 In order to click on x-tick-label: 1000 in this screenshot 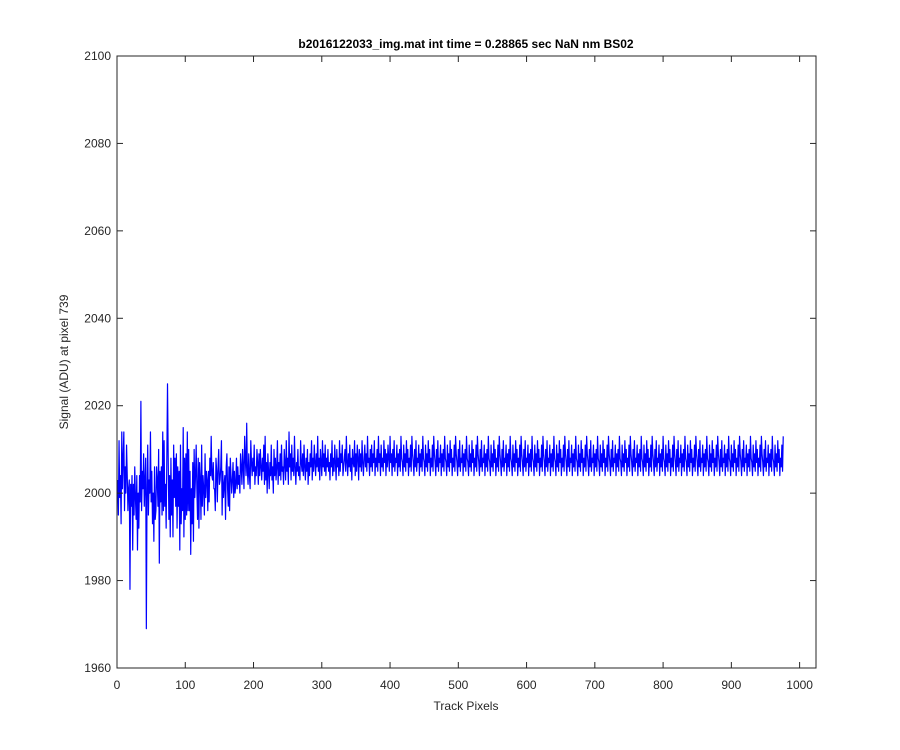, I will do `click(799, 685)`.